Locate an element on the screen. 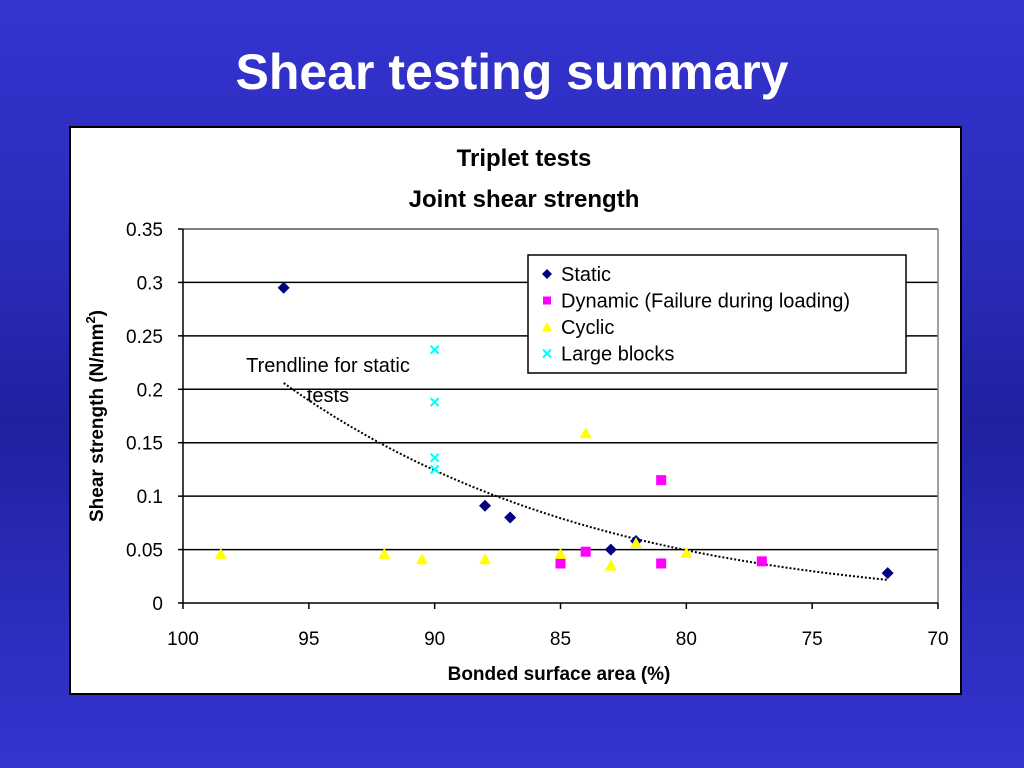 The image size is (1024, 768). y-tick-label: 0.25 is located at coordinates (144, 337).